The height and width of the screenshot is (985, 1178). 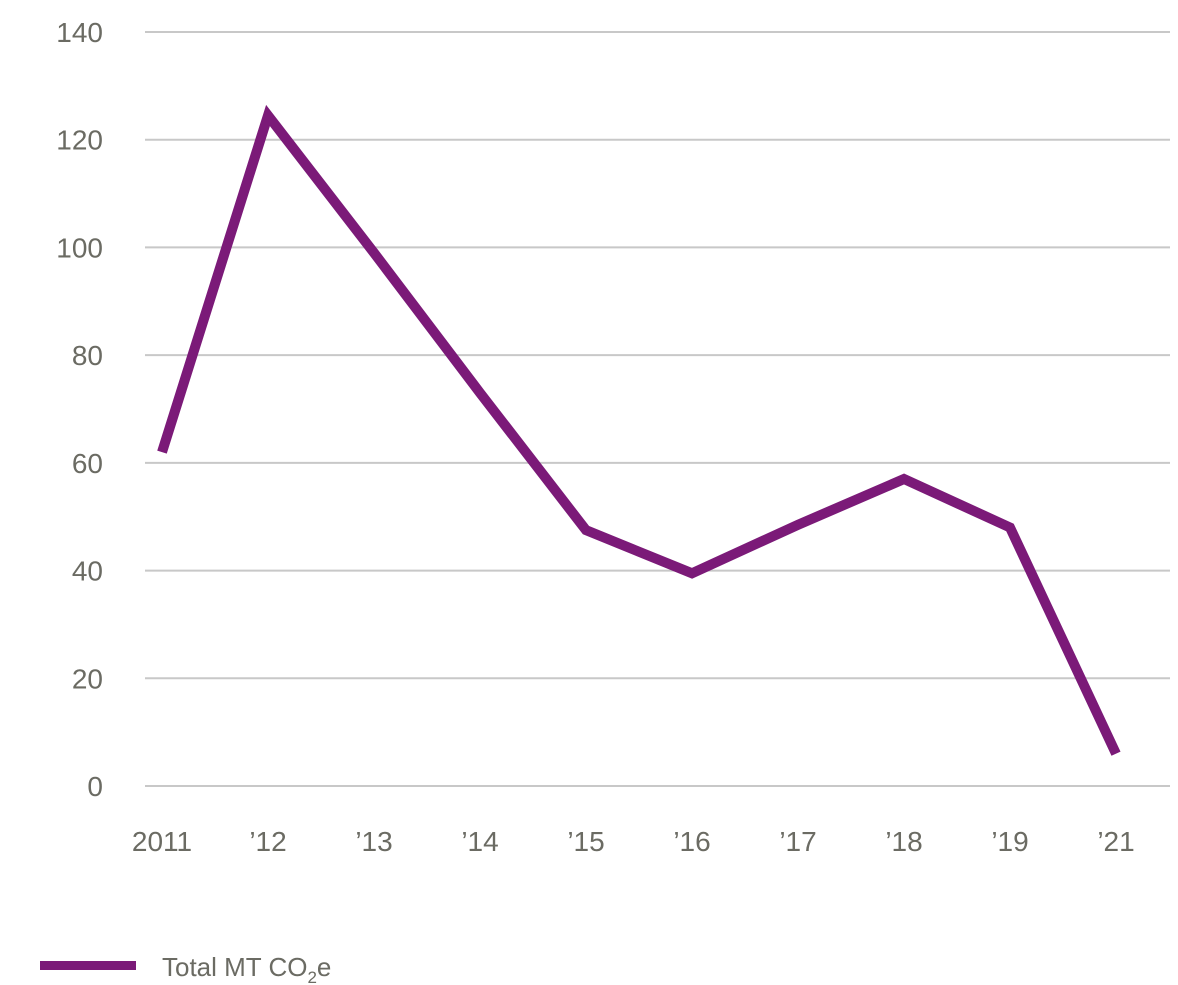 I want to click on legend: Total MT CO2e, so click(x=185, y=968).